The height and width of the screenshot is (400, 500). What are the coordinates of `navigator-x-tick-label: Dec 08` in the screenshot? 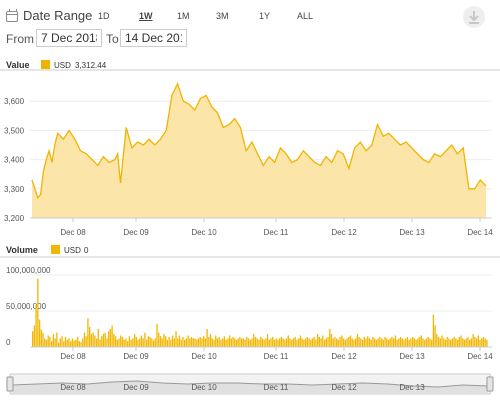 It's located at (73, 387).